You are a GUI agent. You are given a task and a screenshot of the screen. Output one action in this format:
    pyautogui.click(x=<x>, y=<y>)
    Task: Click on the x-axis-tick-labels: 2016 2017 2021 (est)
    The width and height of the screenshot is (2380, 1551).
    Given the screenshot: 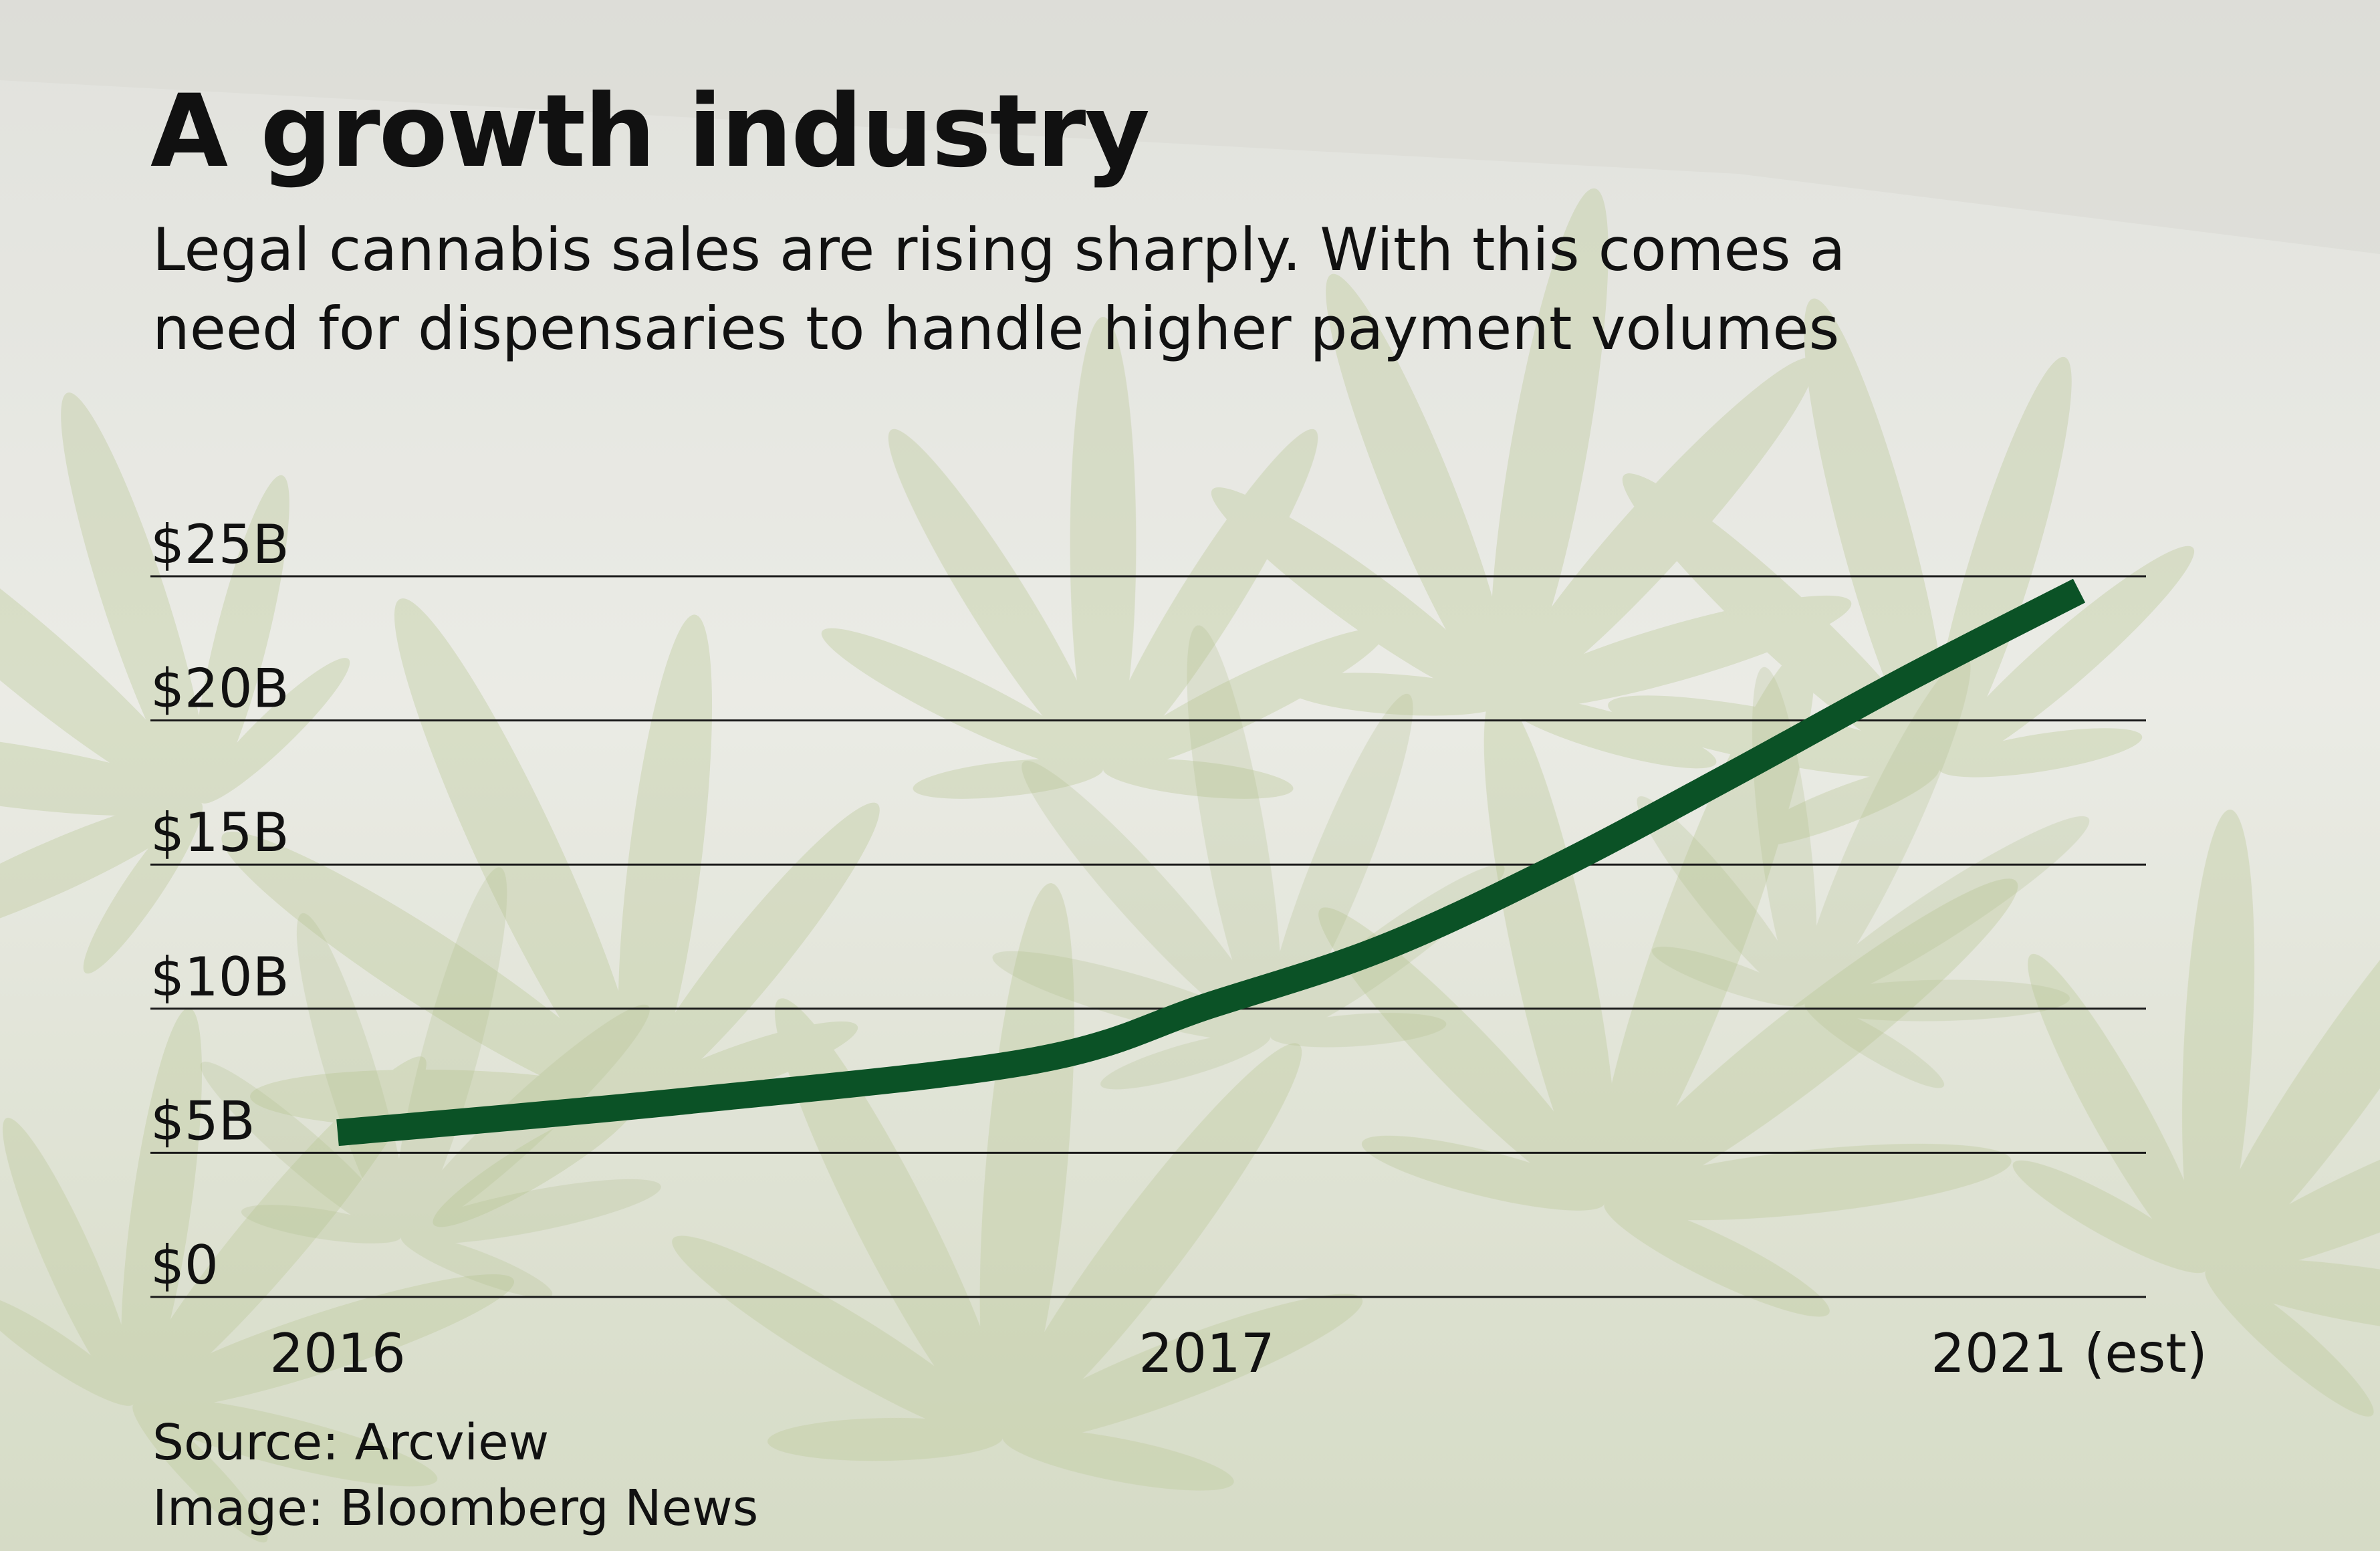 What is the action you would take?
    pyautogui.click(x=1238, y=1353)
    